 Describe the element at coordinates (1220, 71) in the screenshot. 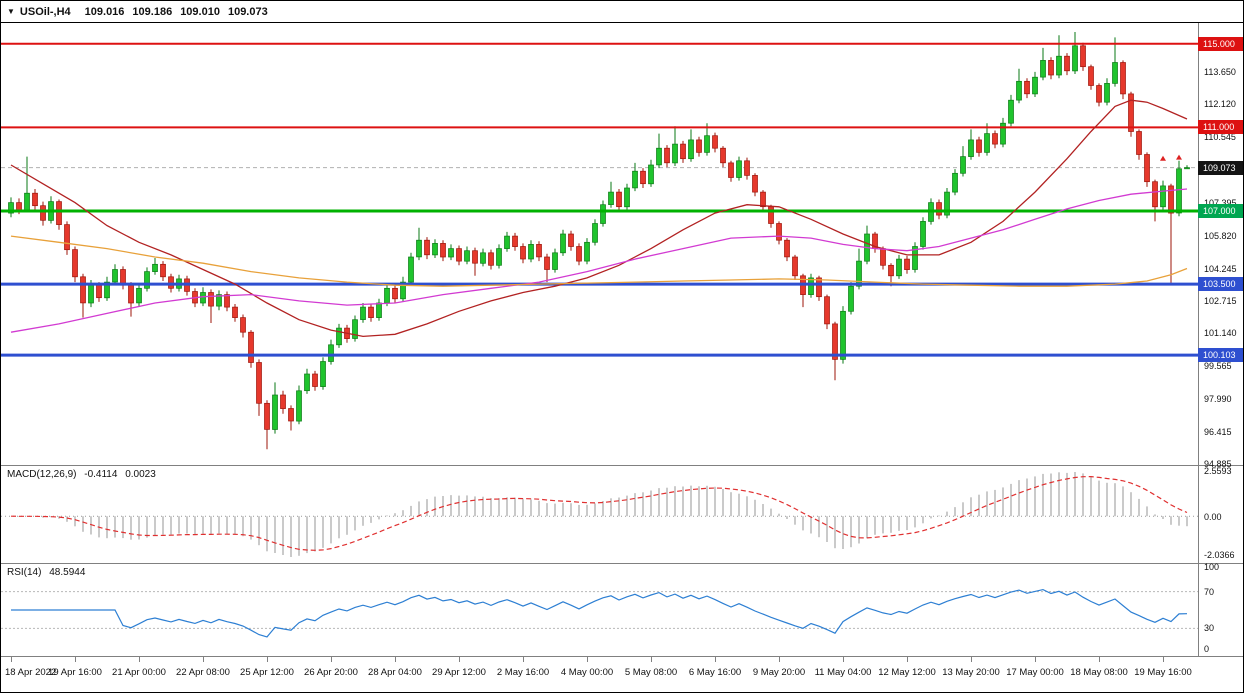

I see `axis-tick-label: 113.650` at that location.